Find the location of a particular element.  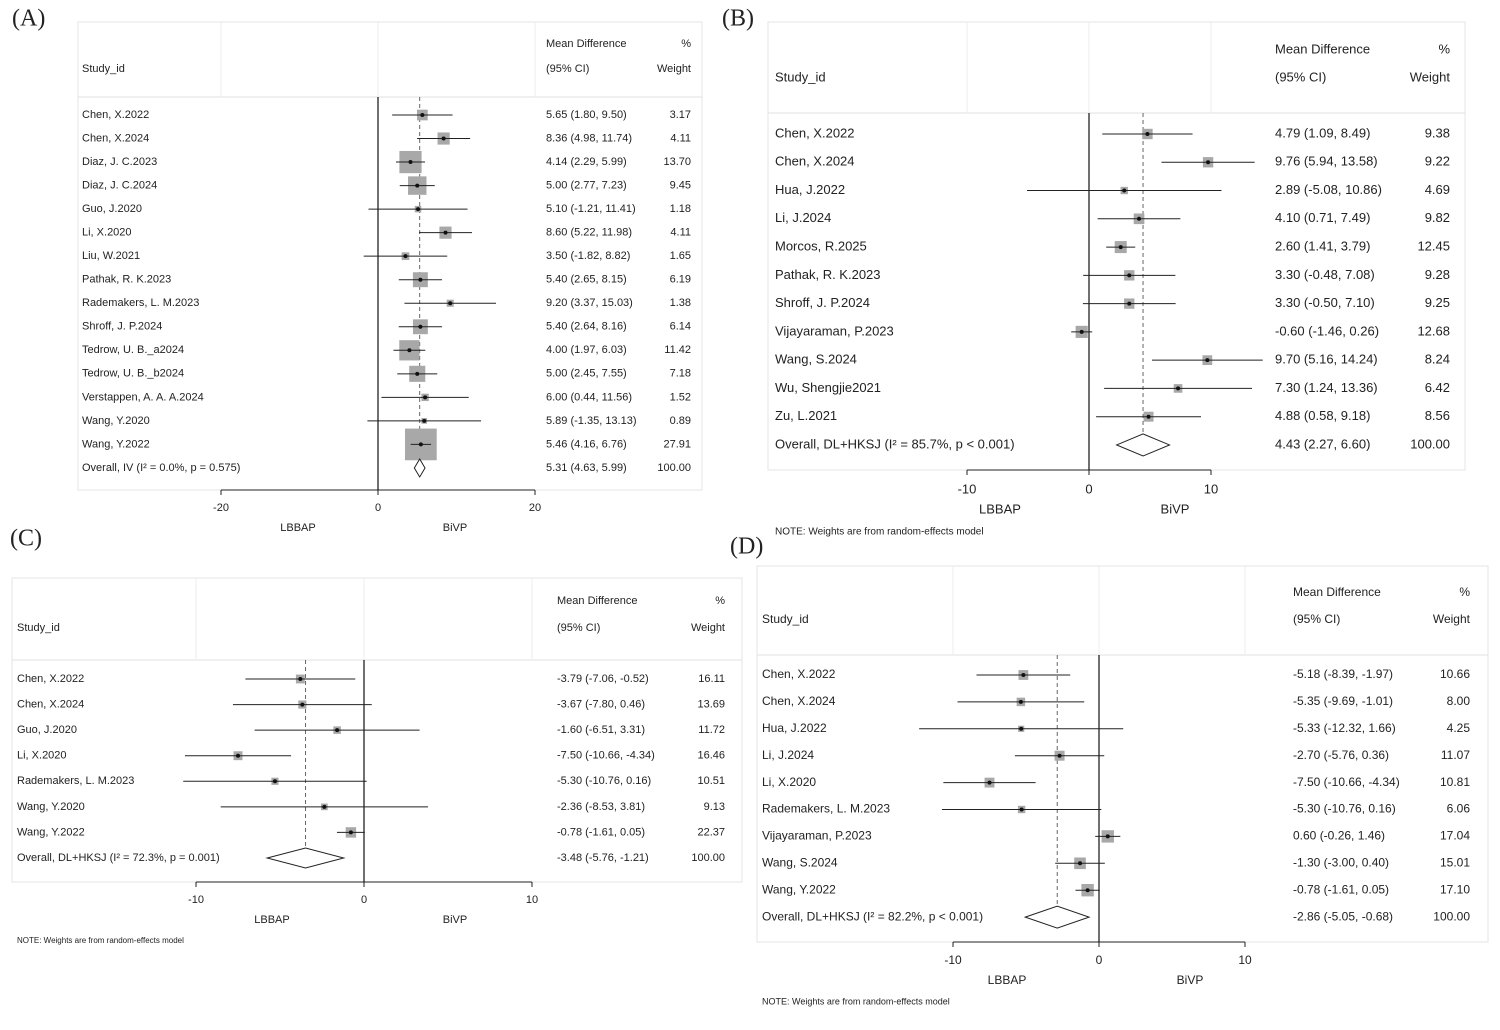

panel-label: (C) is located at coordinates (26, 539).